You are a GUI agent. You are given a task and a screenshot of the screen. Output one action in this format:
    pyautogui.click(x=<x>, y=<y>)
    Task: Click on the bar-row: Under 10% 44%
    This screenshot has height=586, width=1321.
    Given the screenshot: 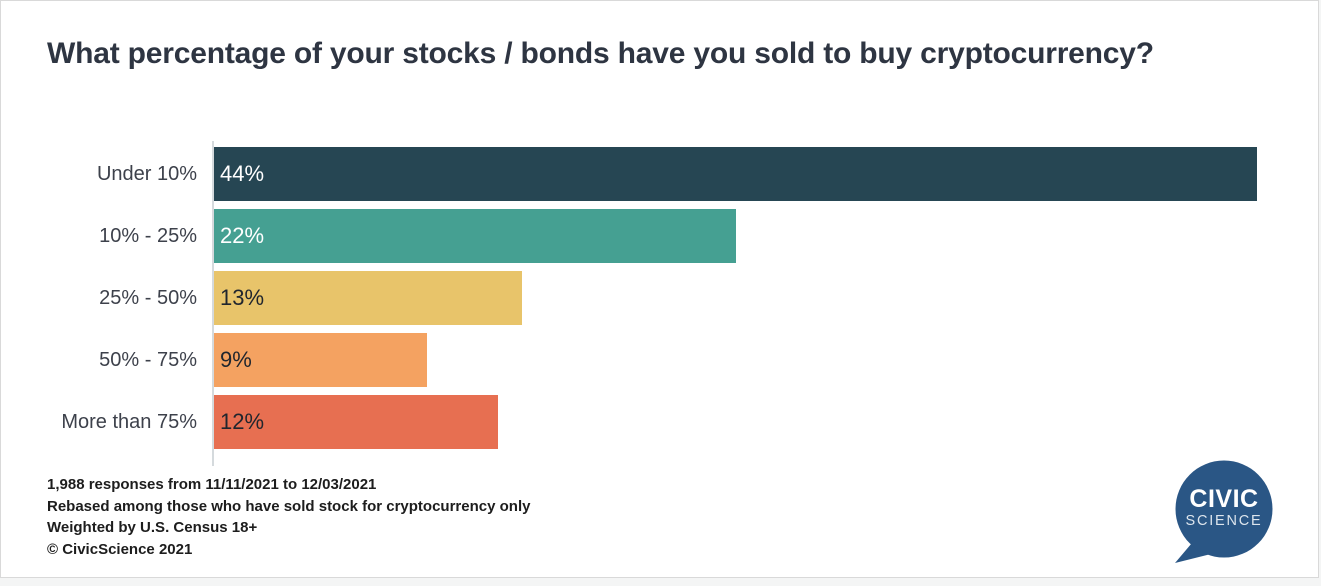 What is the action you would take?
    pyautogui.click(x=659, y=174)
    